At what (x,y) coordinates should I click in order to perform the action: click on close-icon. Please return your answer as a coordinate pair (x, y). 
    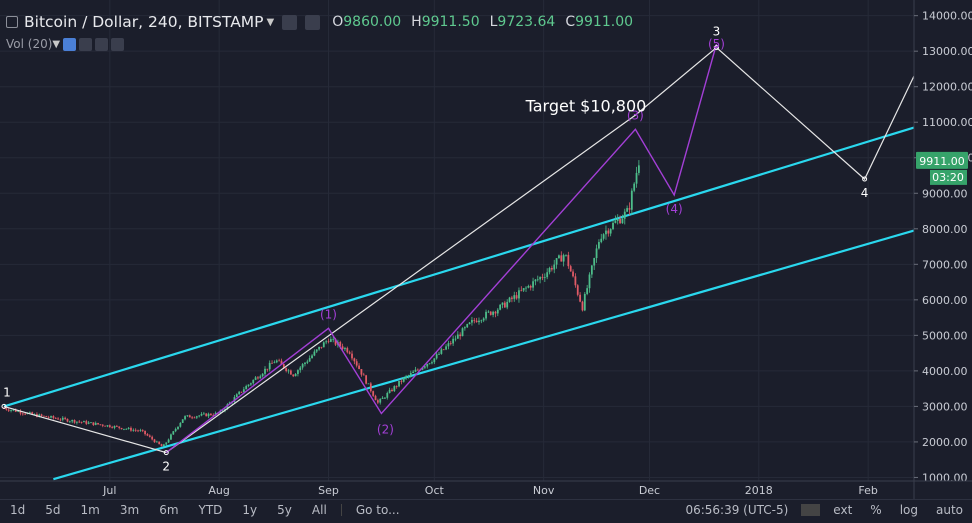
    Looking at the image, I should click on (118, 44).